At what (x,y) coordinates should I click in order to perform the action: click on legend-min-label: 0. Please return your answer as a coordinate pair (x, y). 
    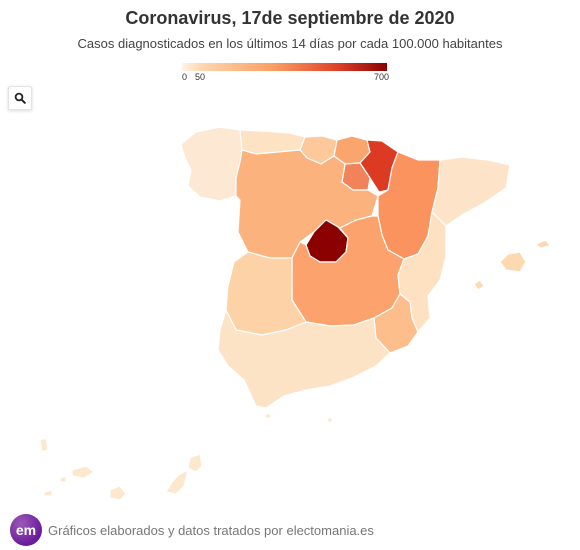
    Looking at the image, I should click on (185, 77).